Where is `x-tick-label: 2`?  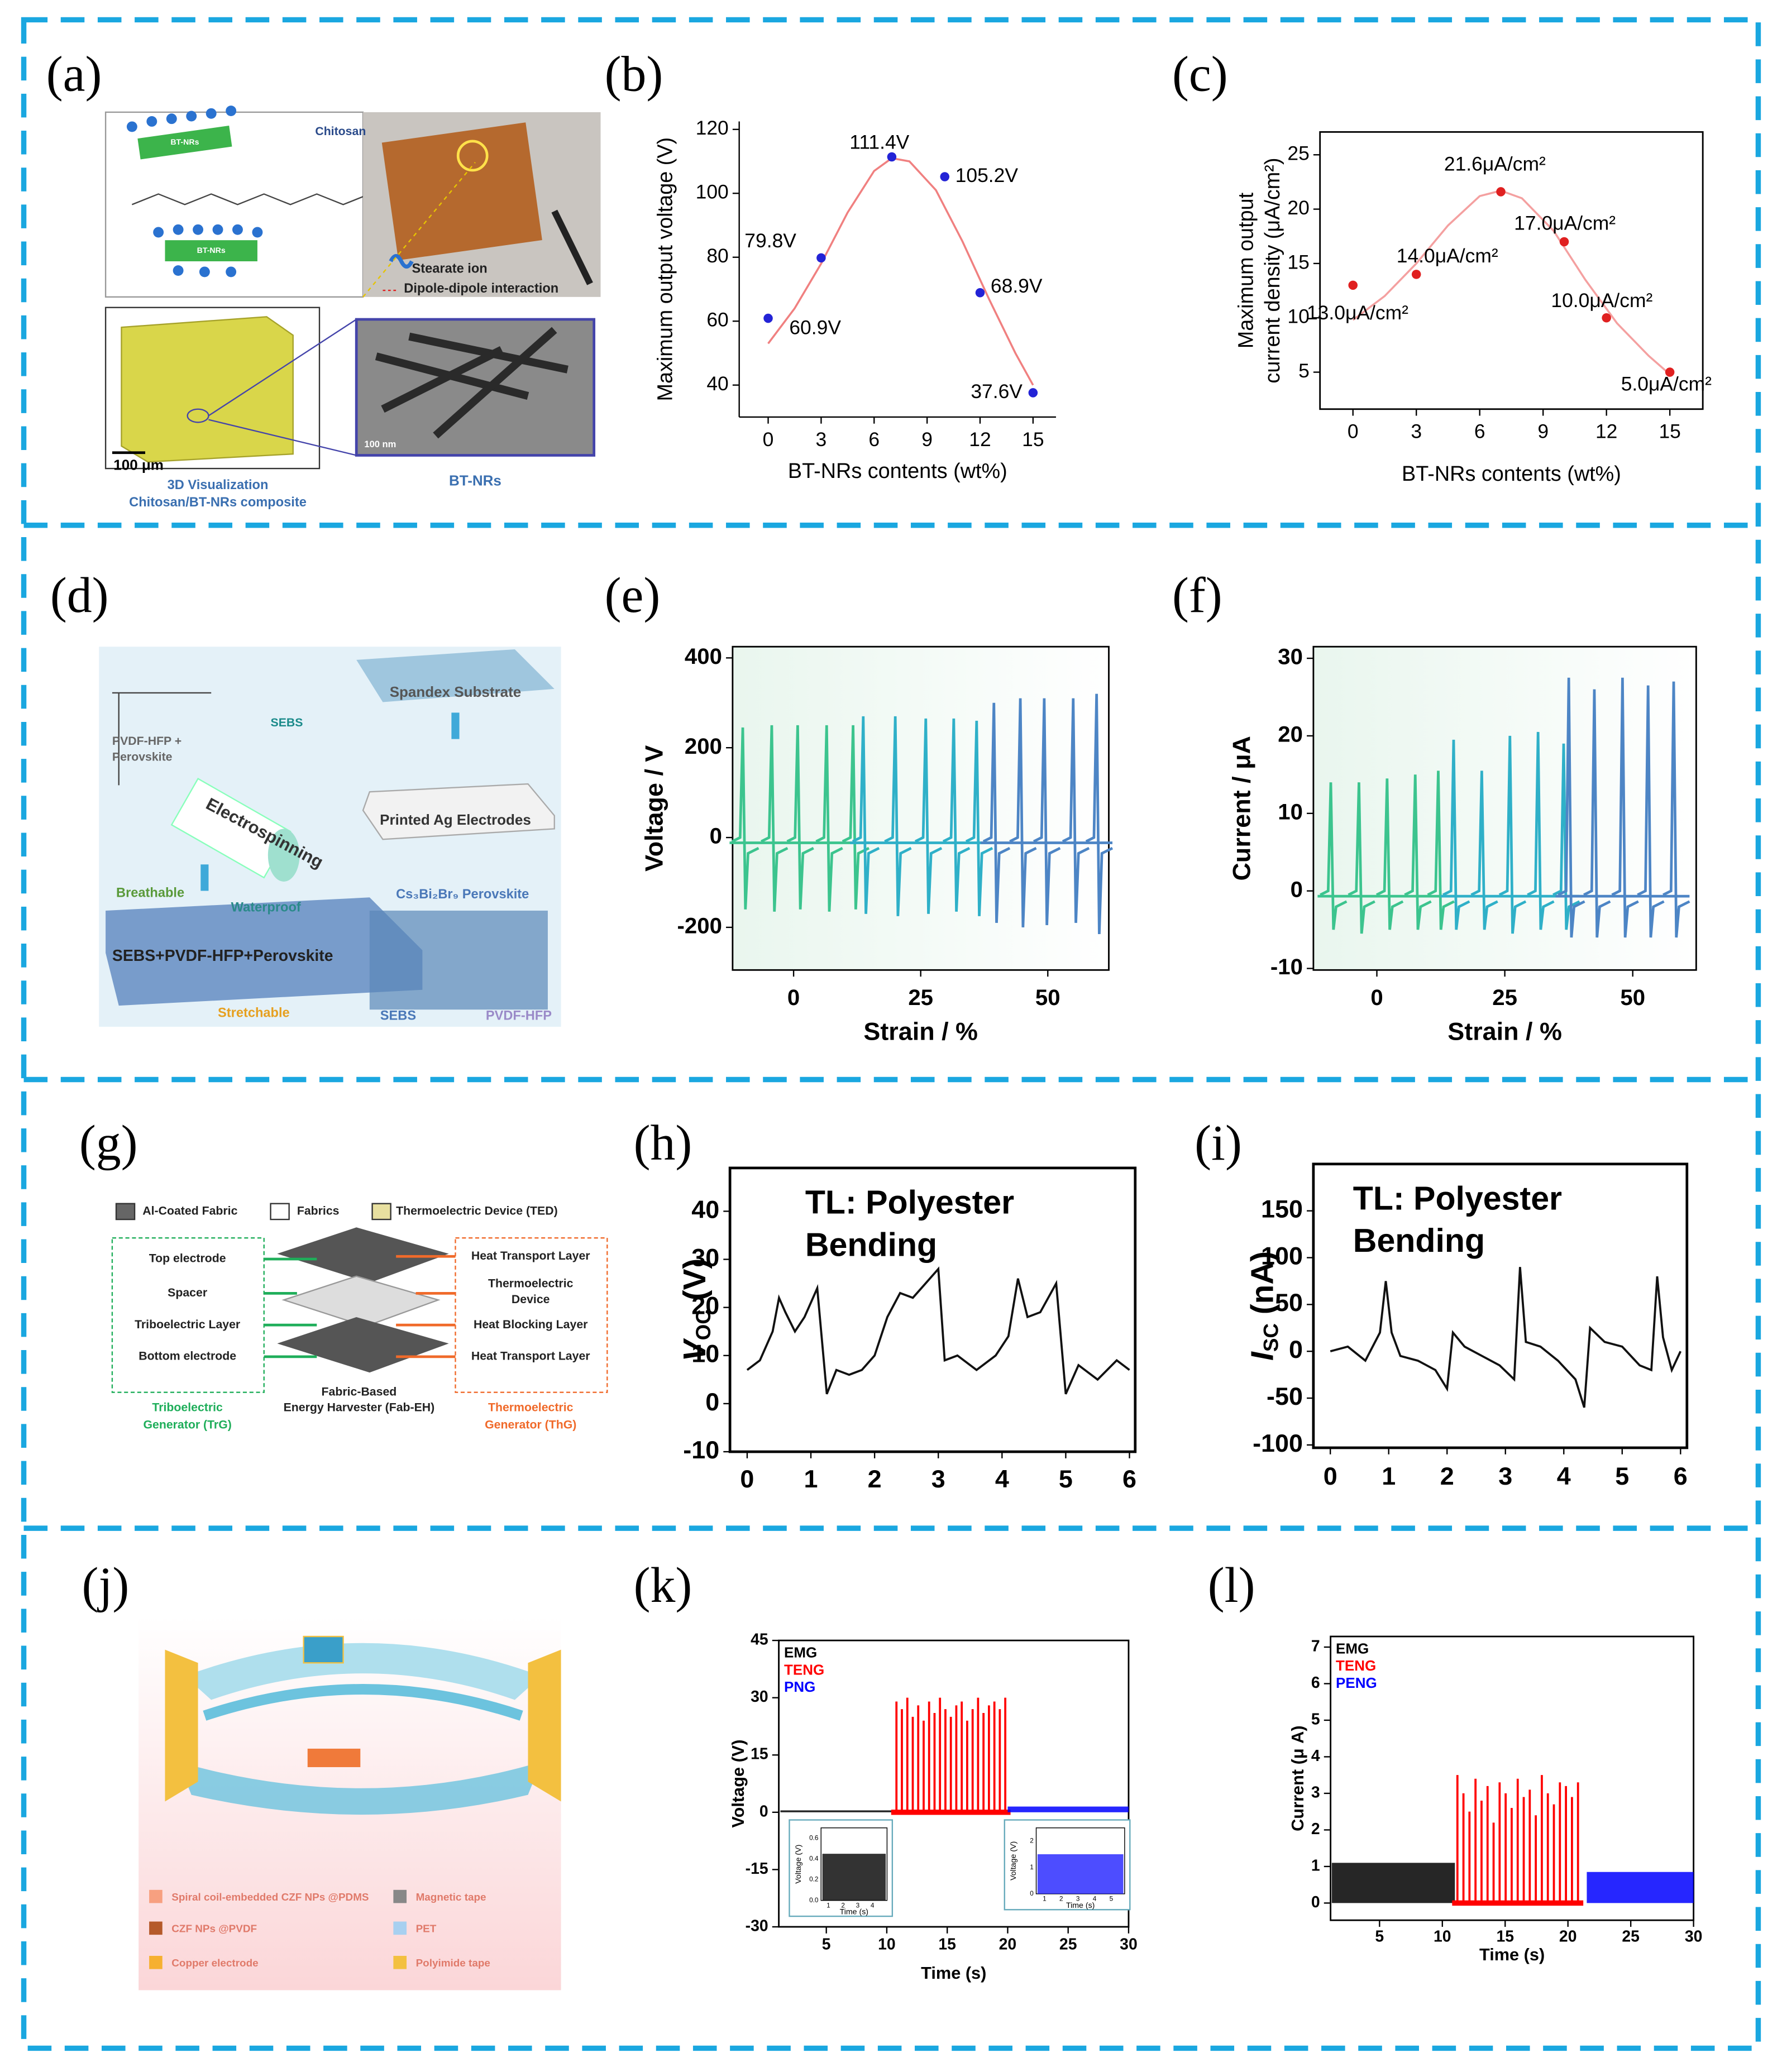 x-tick-label: 2 is located at coordinates (875, 1479).